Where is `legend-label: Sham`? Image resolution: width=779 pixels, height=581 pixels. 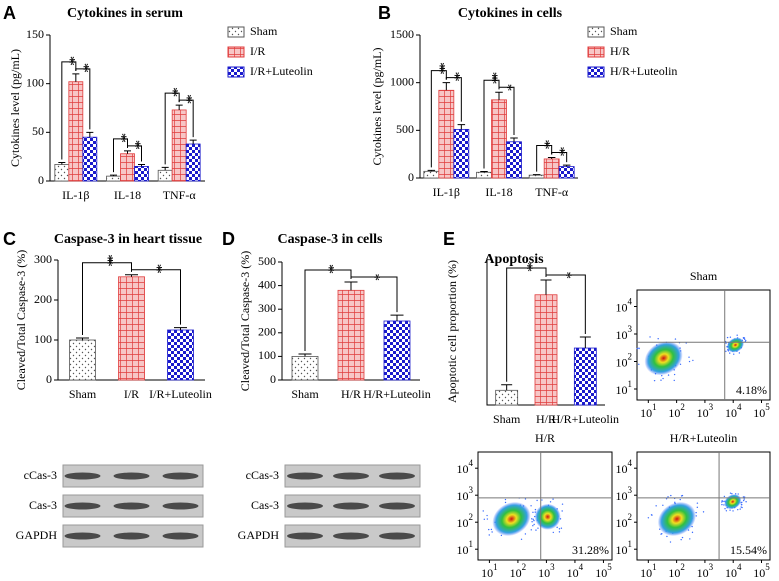
legend-label: Sham is located at coordinates (264, 31).